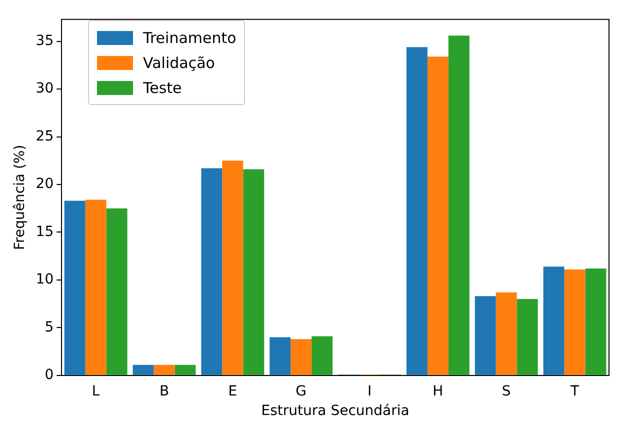  I want to click on x-tick-label: T, so click(575, 391).